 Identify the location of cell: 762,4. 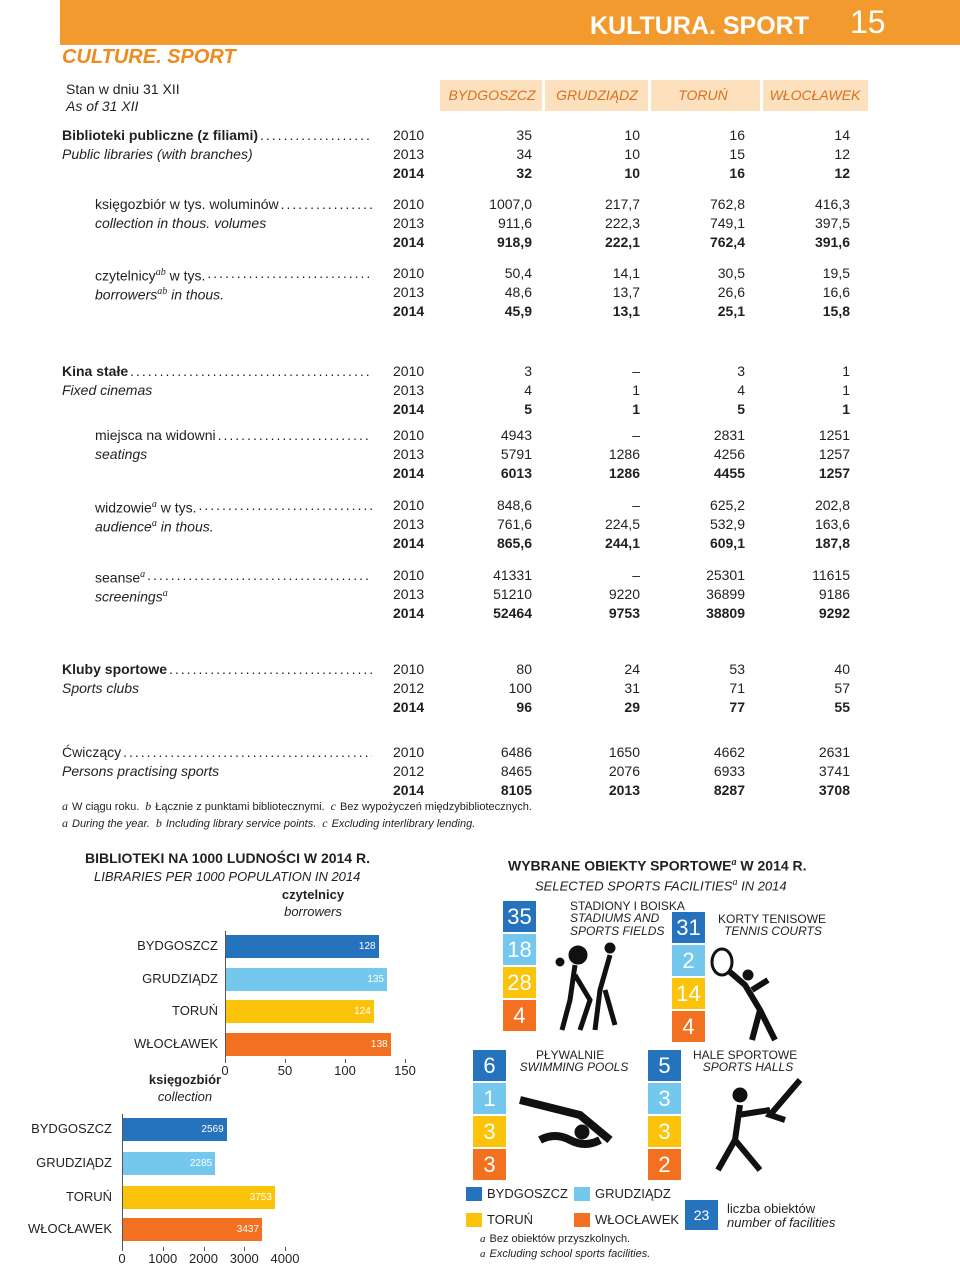
(727, 242).